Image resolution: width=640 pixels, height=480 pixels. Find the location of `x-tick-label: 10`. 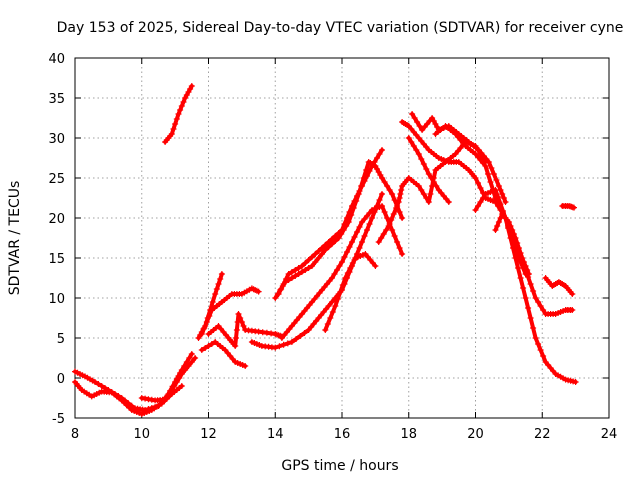

x-tick-label: 10 is located at coordinates (141, 434).